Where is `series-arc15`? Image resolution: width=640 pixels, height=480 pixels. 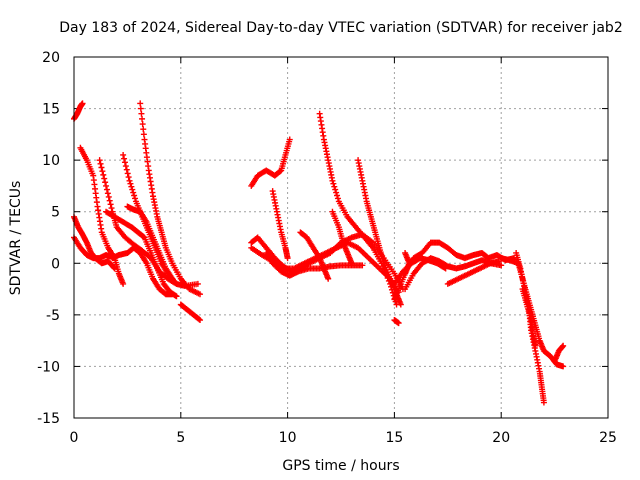 series-arc15 is located at coordinates (314, 264).